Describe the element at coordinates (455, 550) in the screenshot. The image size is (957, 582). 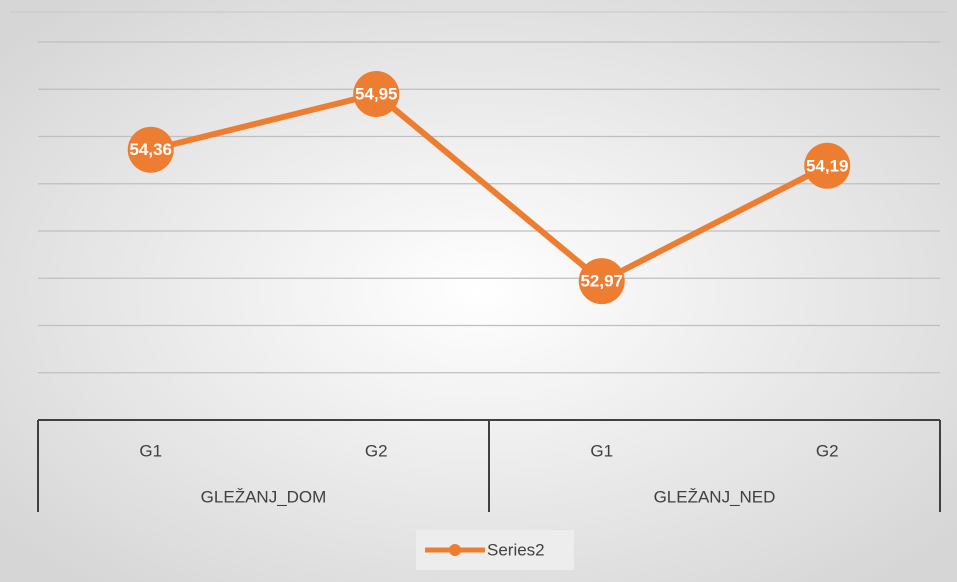
I see `legend-marker` at that location.